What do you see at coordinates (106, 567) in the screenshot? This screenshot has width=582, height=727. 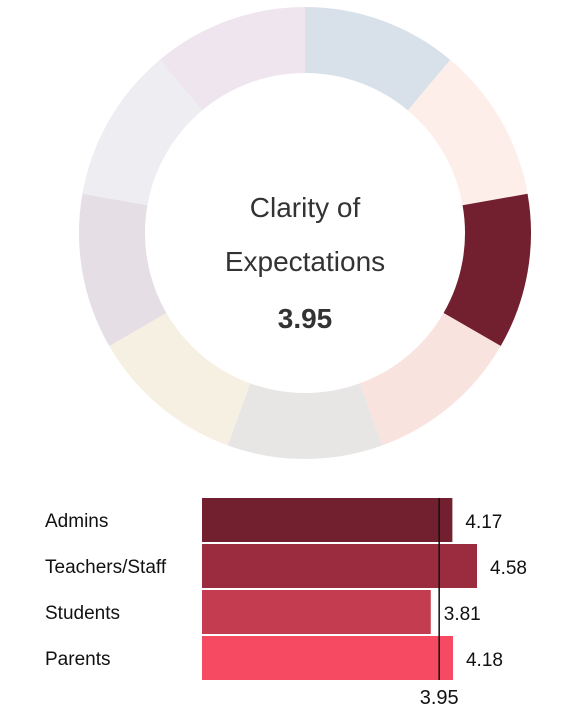 I see `bar-label-2: Teachers/Staff` at bounding box center [106, 567].